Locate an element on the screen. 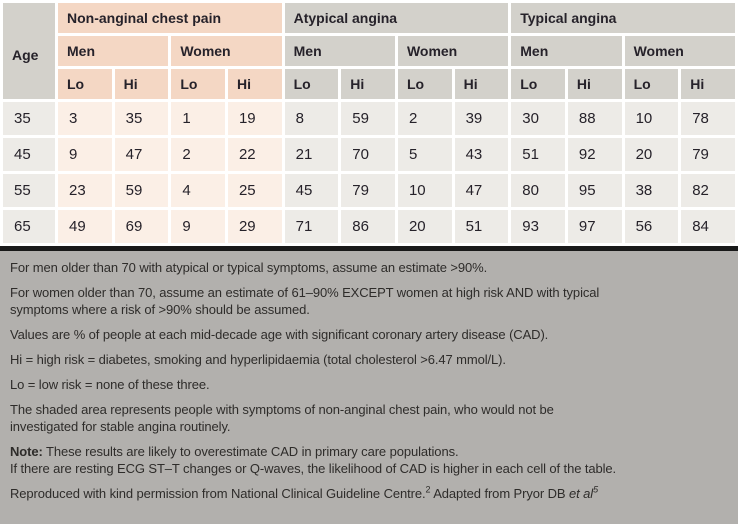 The height and width of the screenshot is (530, 738). value-cell: 3 is located at coordinates (85, 118).